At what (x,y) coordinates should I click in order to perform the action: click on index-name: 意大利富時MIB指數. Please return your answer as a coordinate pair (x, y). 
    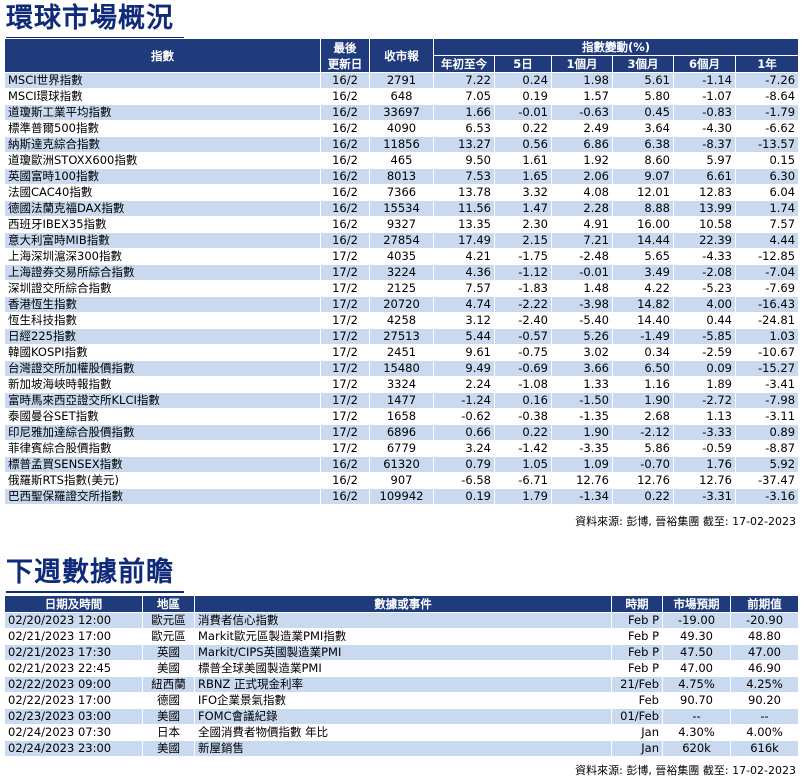
    Looking at the image, I should click on (162, 240).